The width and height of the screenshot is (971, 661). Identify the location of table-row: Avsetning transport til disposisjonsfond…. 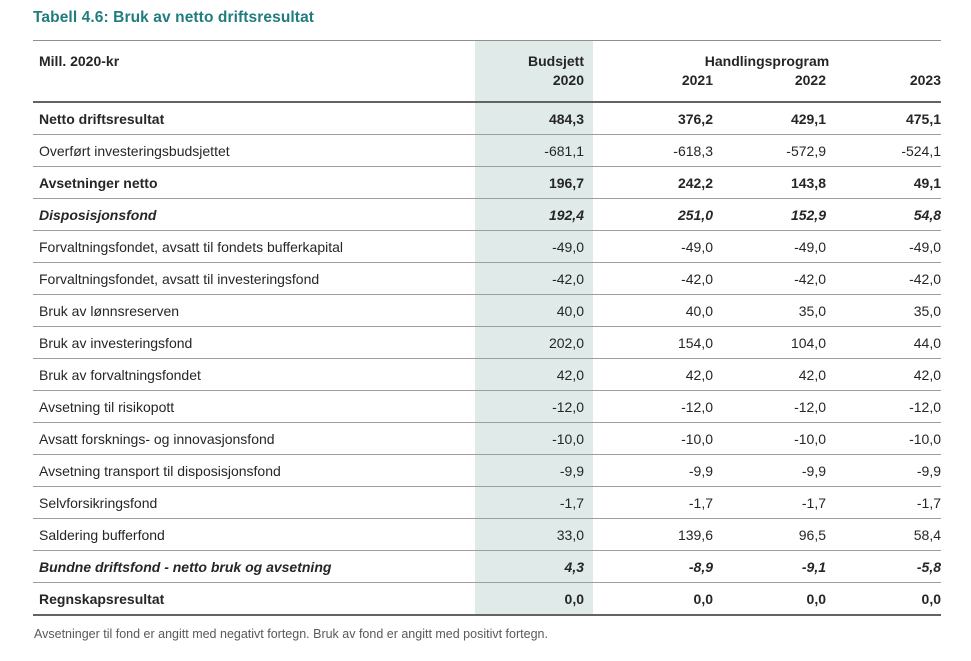
(487, 470).